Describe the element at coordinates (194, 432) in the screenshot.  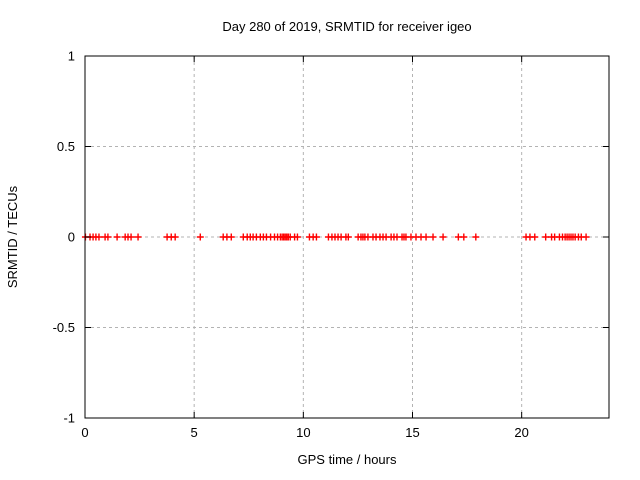
I see `x-tick-label: 5` at that location.